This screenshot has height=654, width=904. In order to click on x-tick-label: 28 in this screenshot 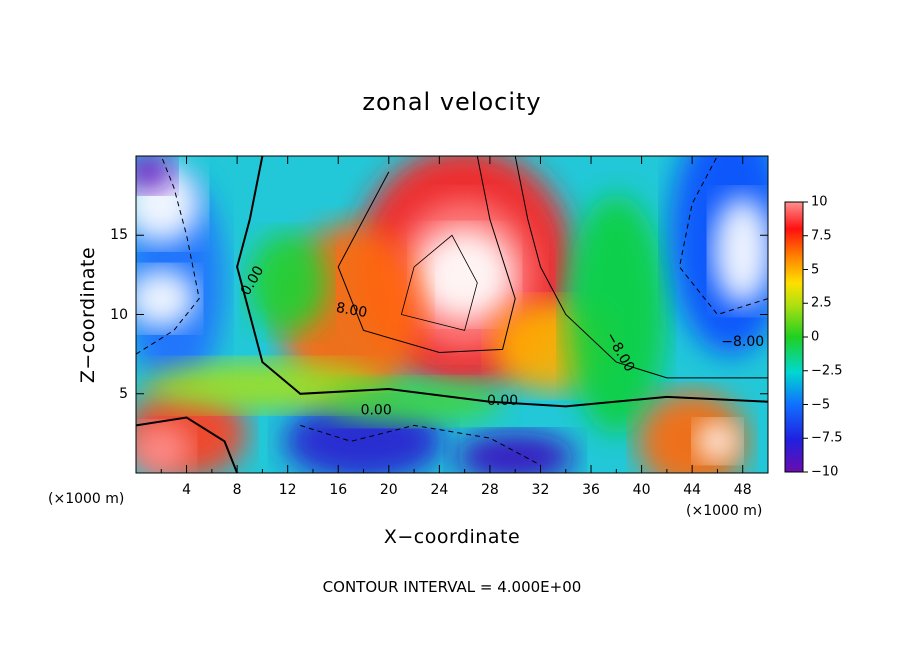, I will do `click(489, 490)`.